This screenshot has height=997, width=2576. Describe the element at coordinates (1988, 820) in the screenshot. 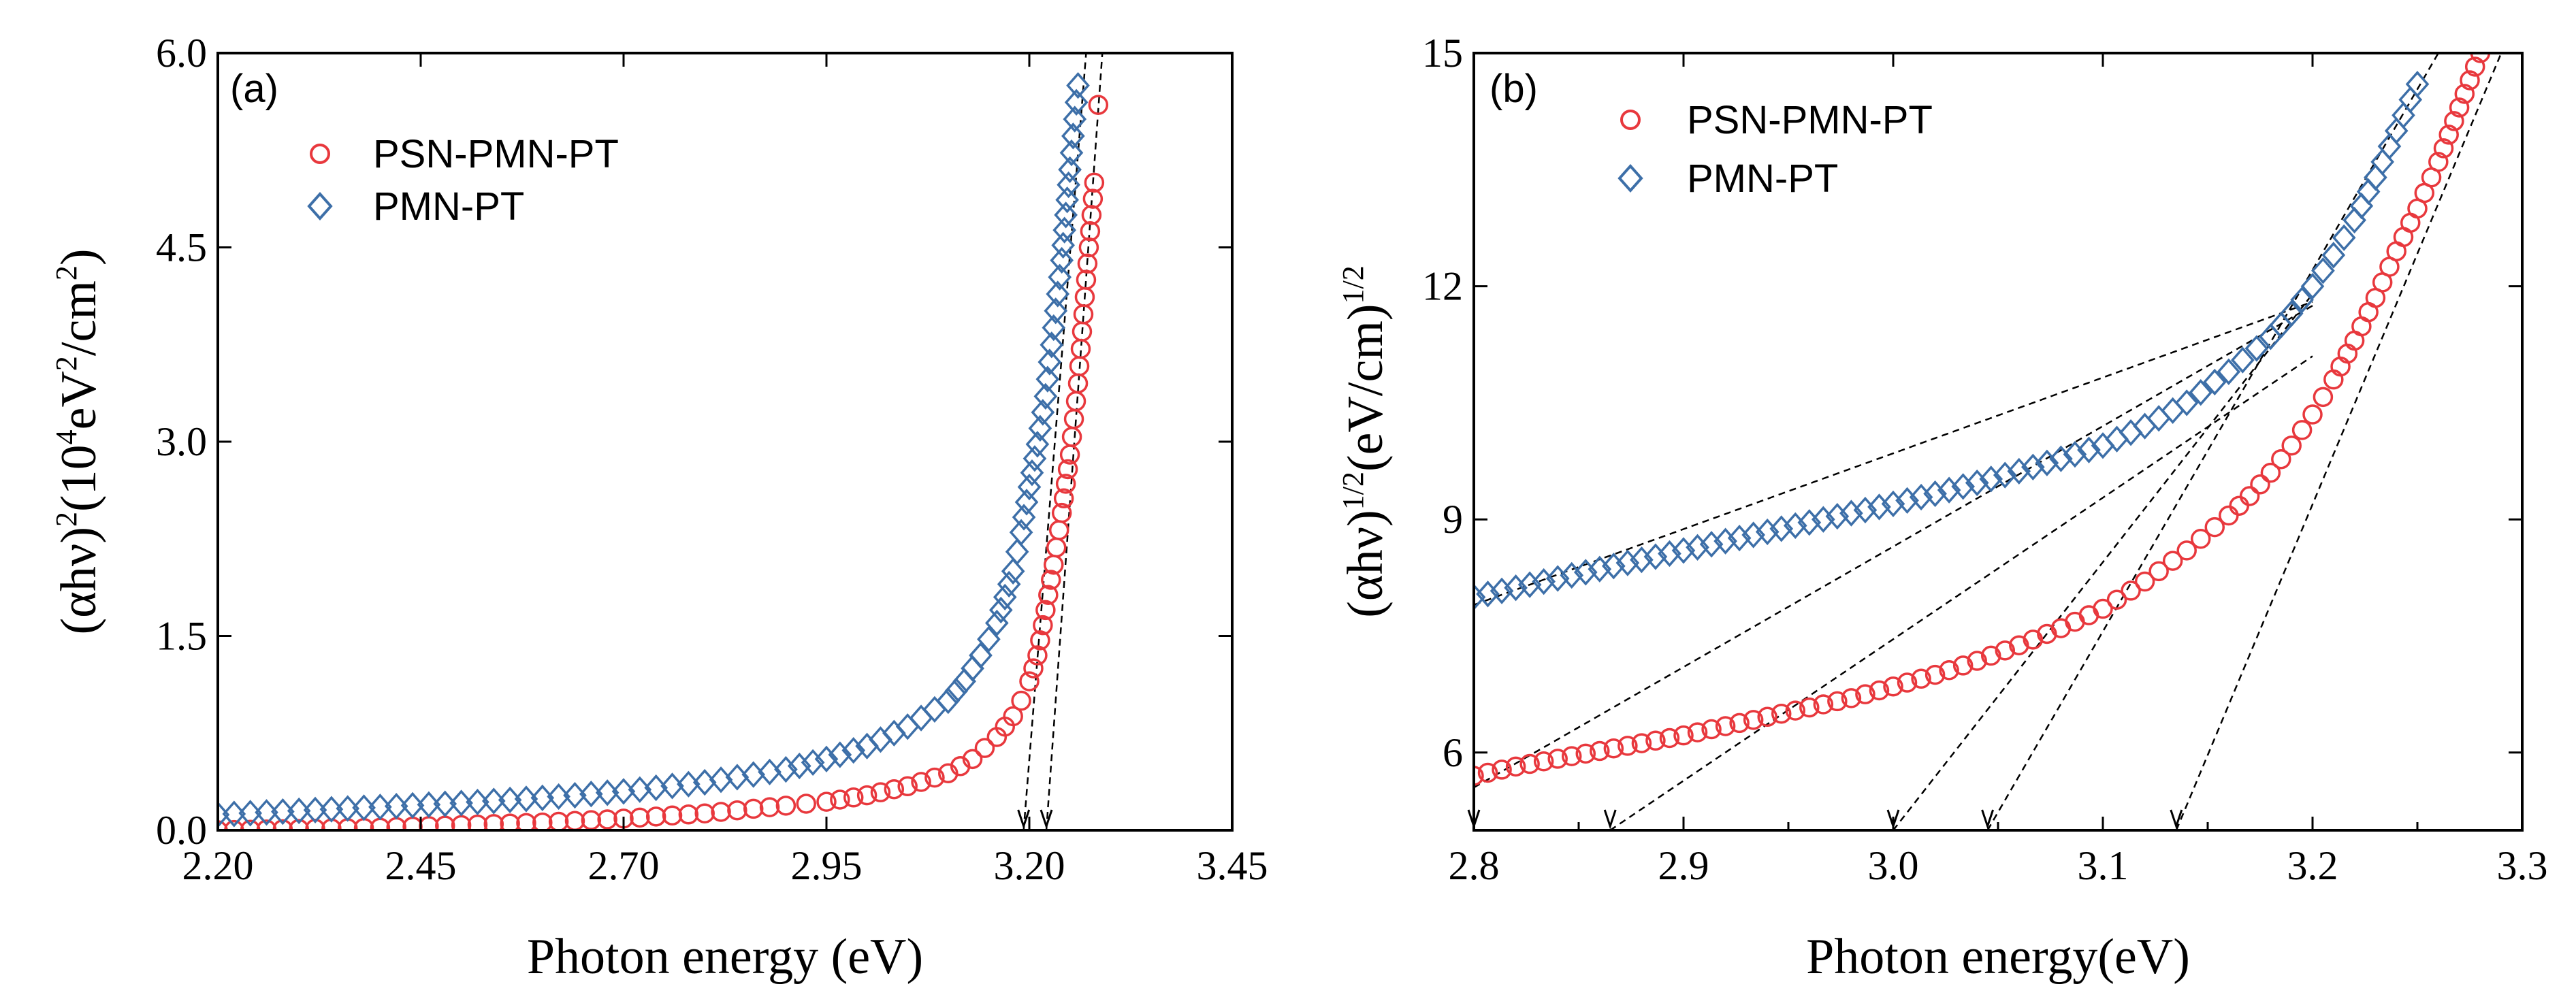

I see `intercept-arrow` at that location.